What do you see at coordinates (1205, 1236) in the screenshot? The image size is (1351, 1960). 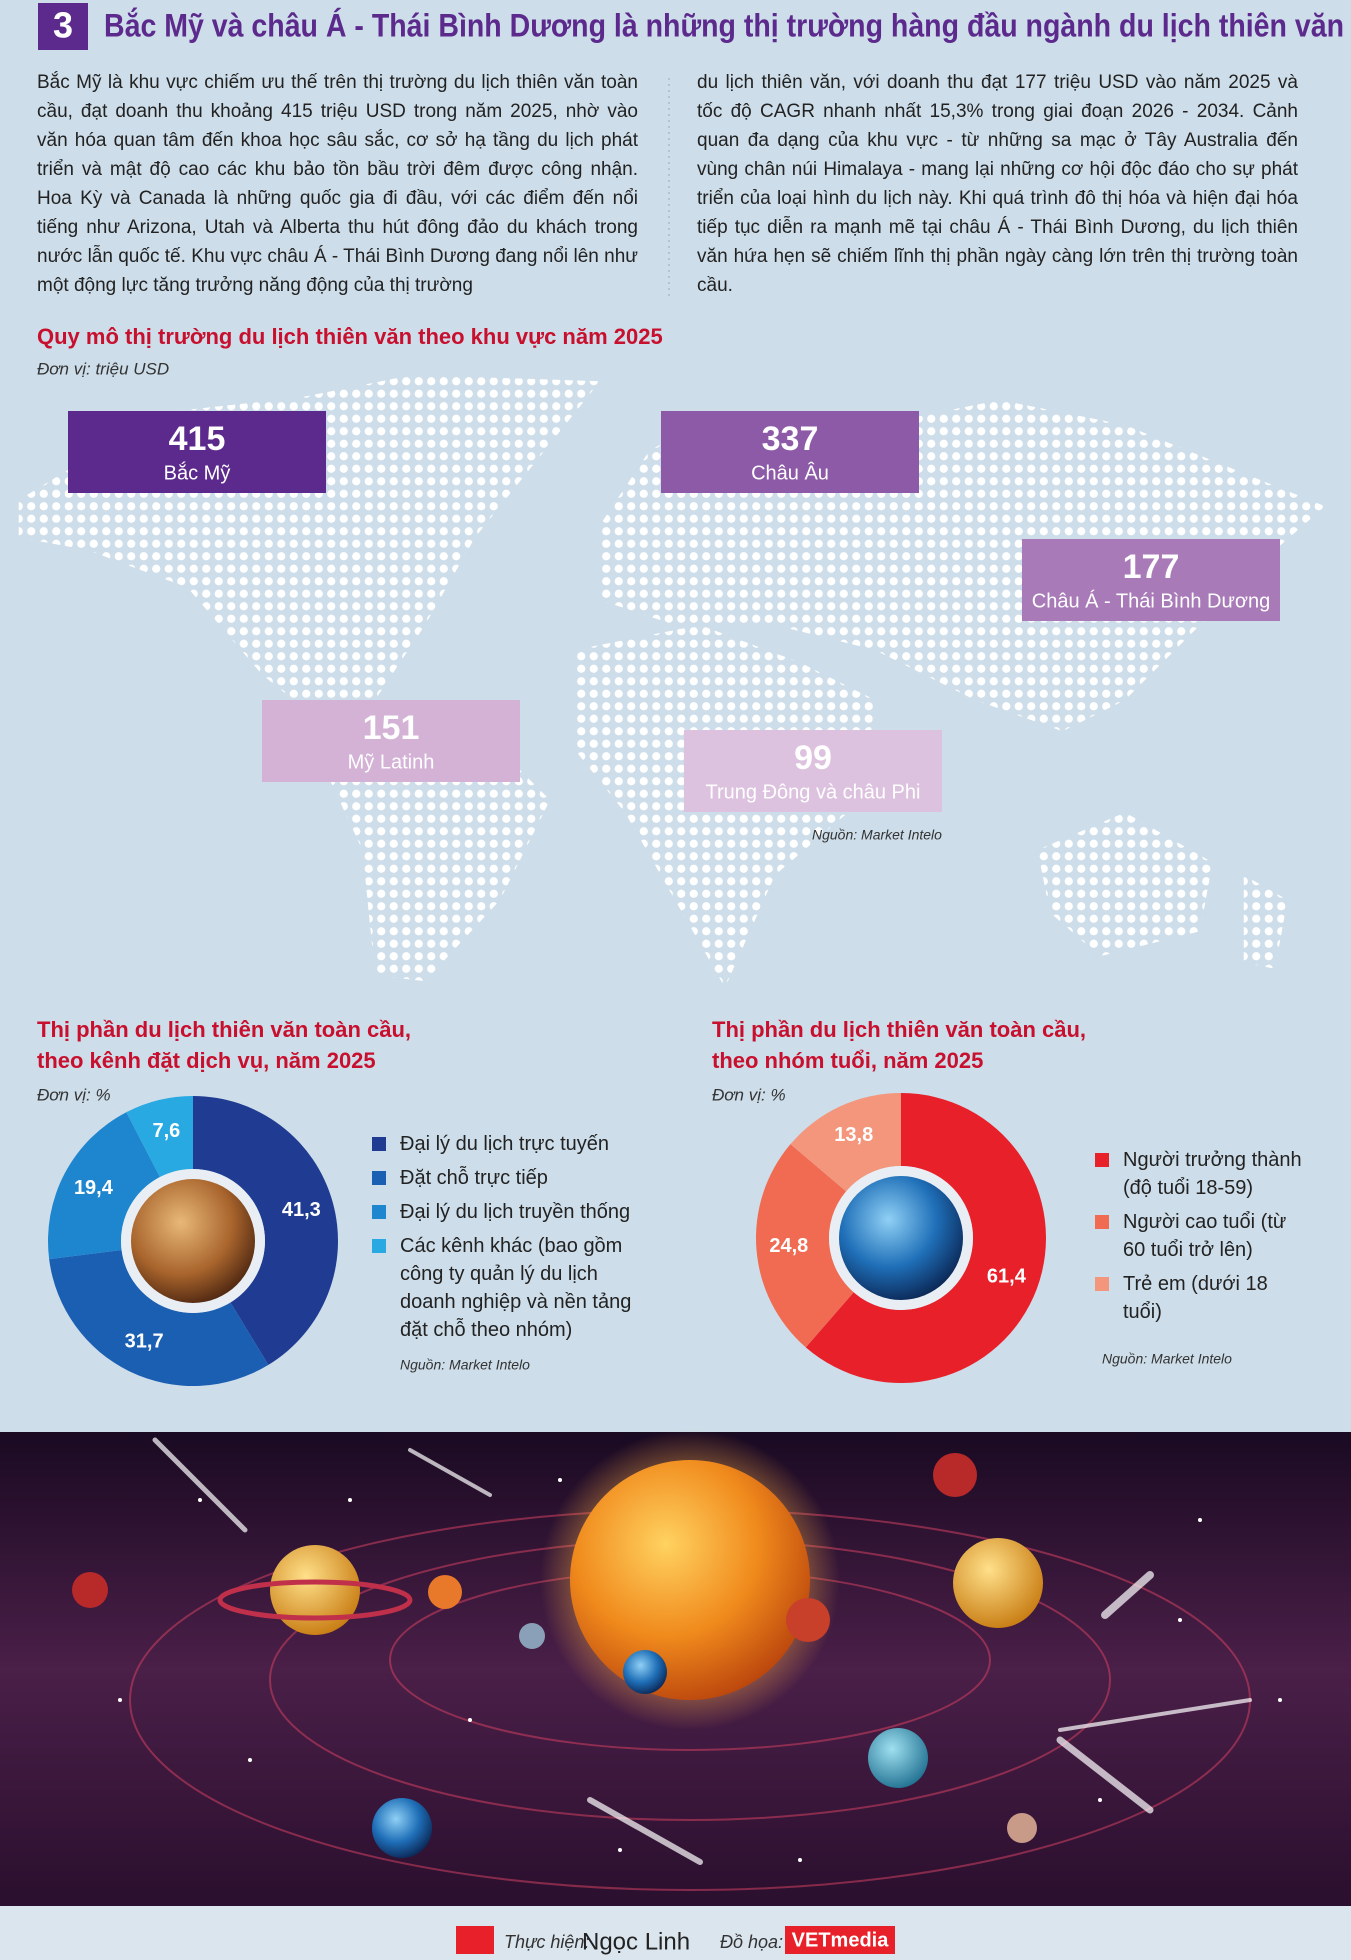 I see `legend-label: Người cao tuổi (từ 60 tuổi trở lên)` at bounding box center [1205, 1236].